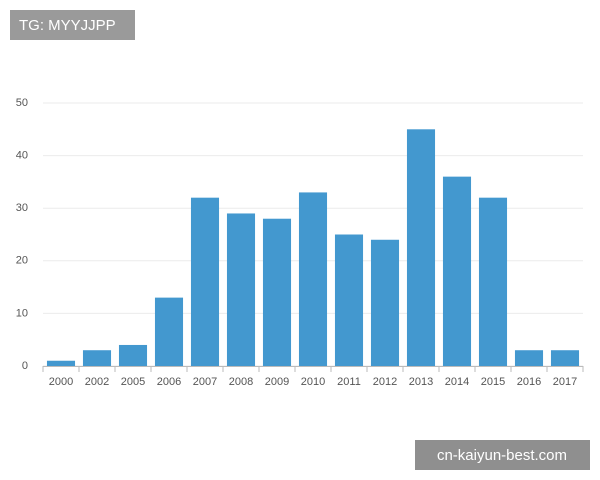  What do you see at coordinates (22, 261) in the screenshot?
I see `y-tick-label: 20` at bounding box center [22, 261].